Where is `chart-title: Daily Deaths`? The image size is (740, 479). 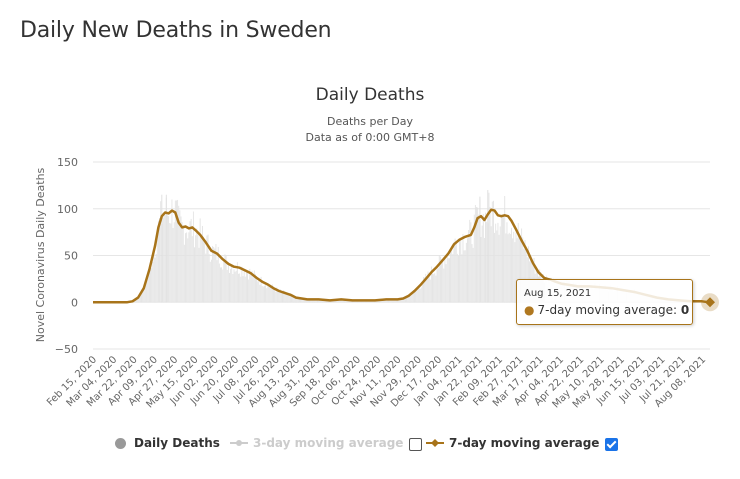
chart-title: Daily Deaths is located at coordinates (370, 95).